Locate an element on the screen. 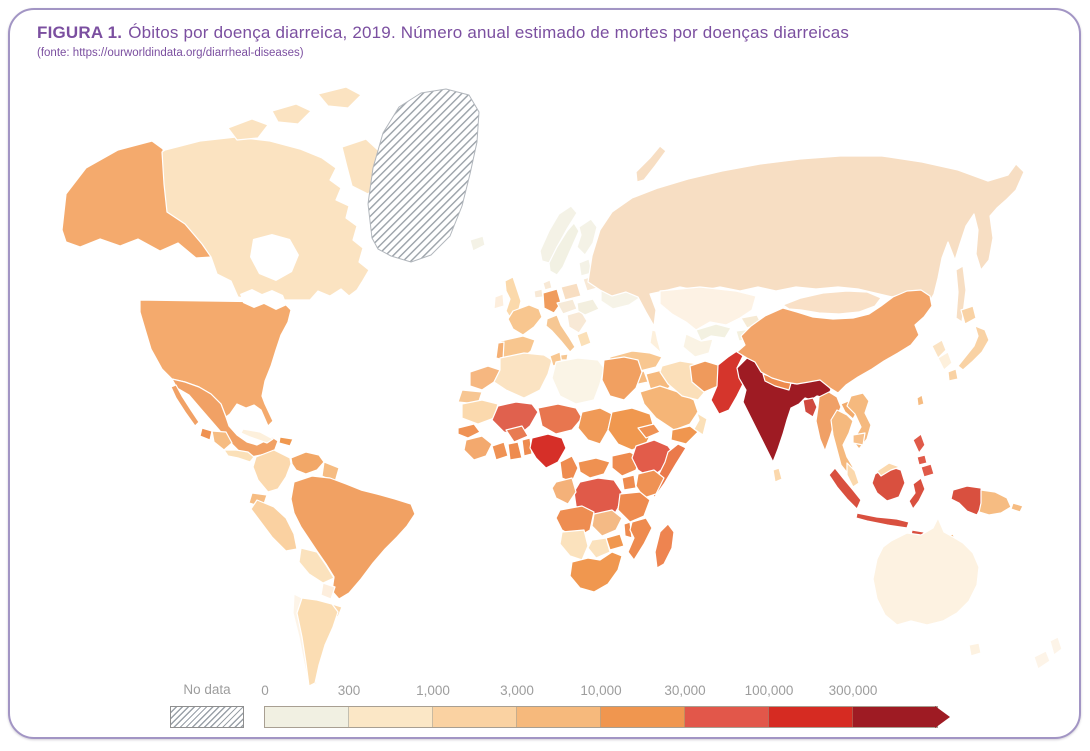 This screenshot has height=751, width=1090. country-saudi-arabia is located at coordinates (669, 408).